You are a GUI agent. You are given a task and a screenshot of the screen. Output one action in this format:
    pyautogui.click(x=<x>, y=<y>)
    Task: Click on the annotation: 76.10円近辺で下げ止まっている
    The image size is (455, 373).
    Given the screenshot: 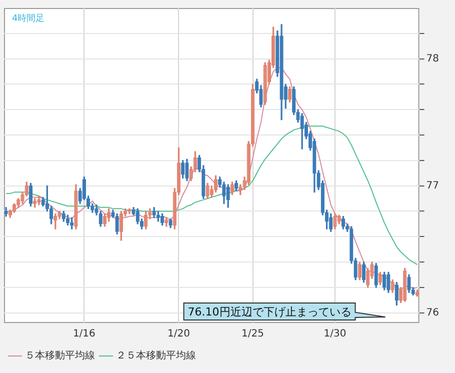 What is the action you would take?
    pyautogui.click(x=270, y=311)
    